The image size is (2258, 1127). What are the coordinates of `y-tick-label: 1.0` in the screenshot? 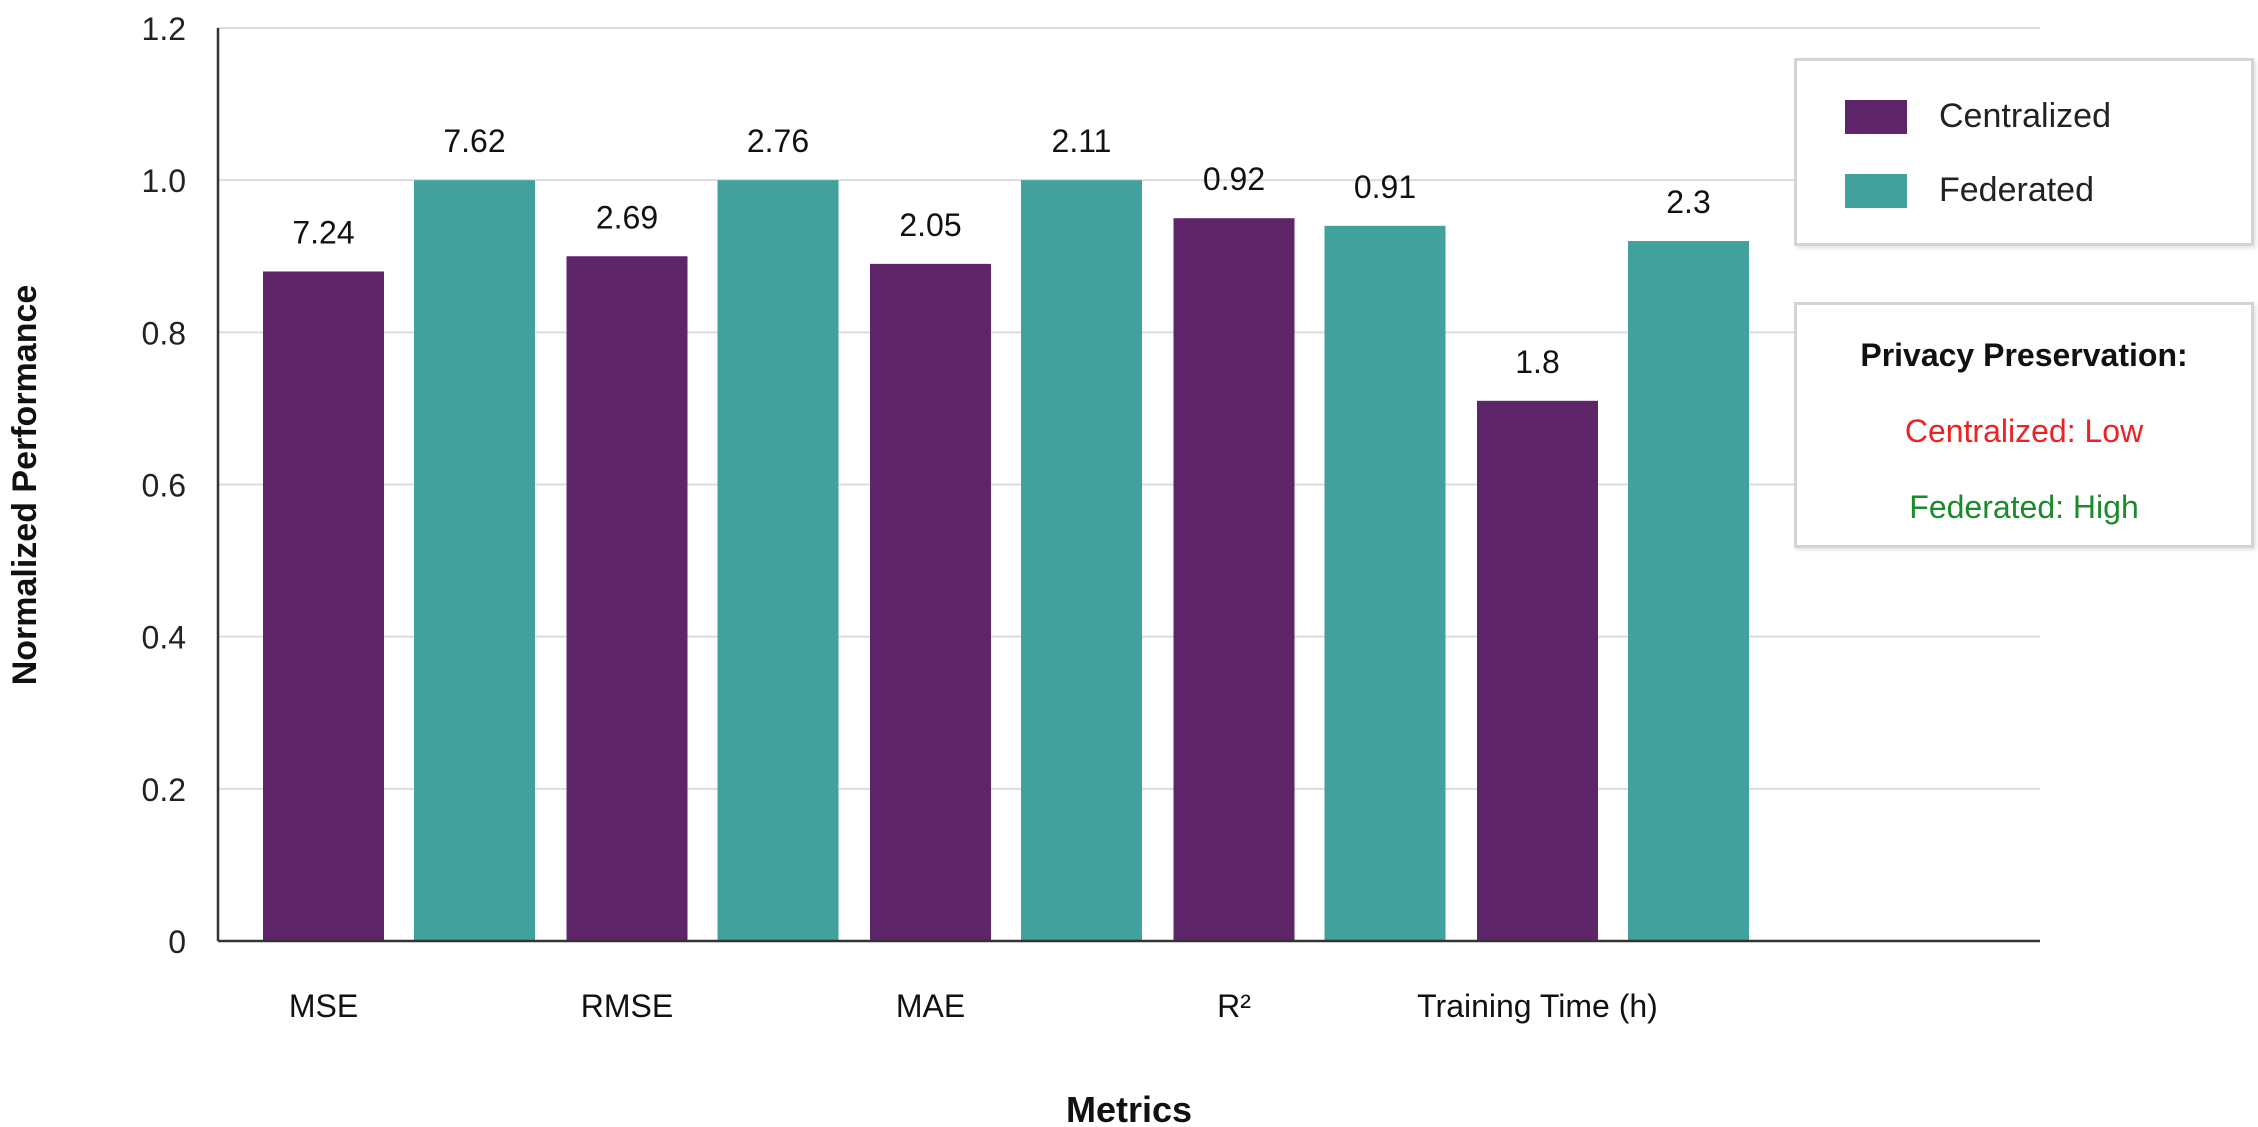 It's located at (164, 181).